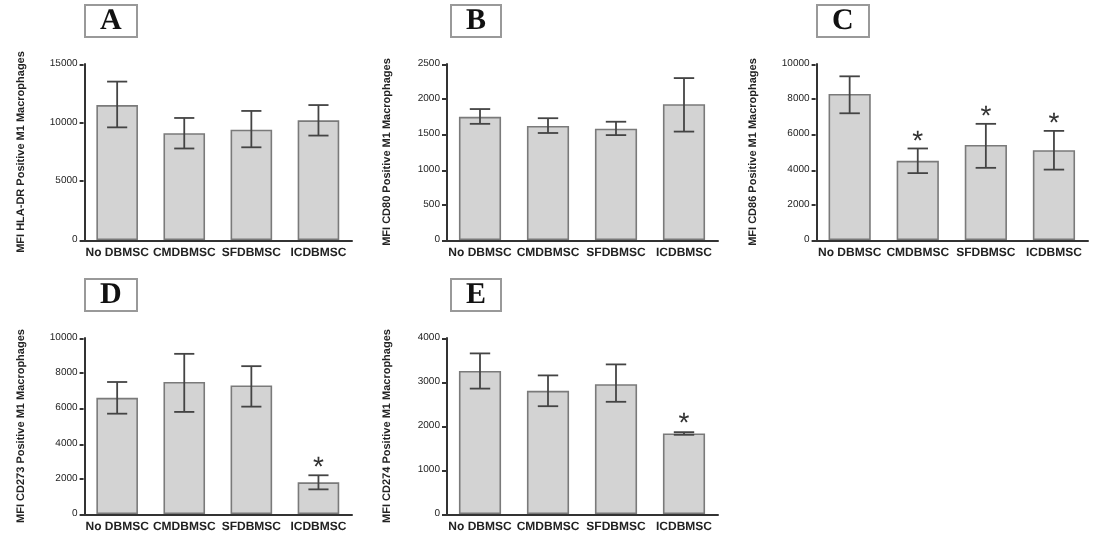  Describe the element at coordinates (111, 21) in the screenshot. I see `chart-title: A` at that location.